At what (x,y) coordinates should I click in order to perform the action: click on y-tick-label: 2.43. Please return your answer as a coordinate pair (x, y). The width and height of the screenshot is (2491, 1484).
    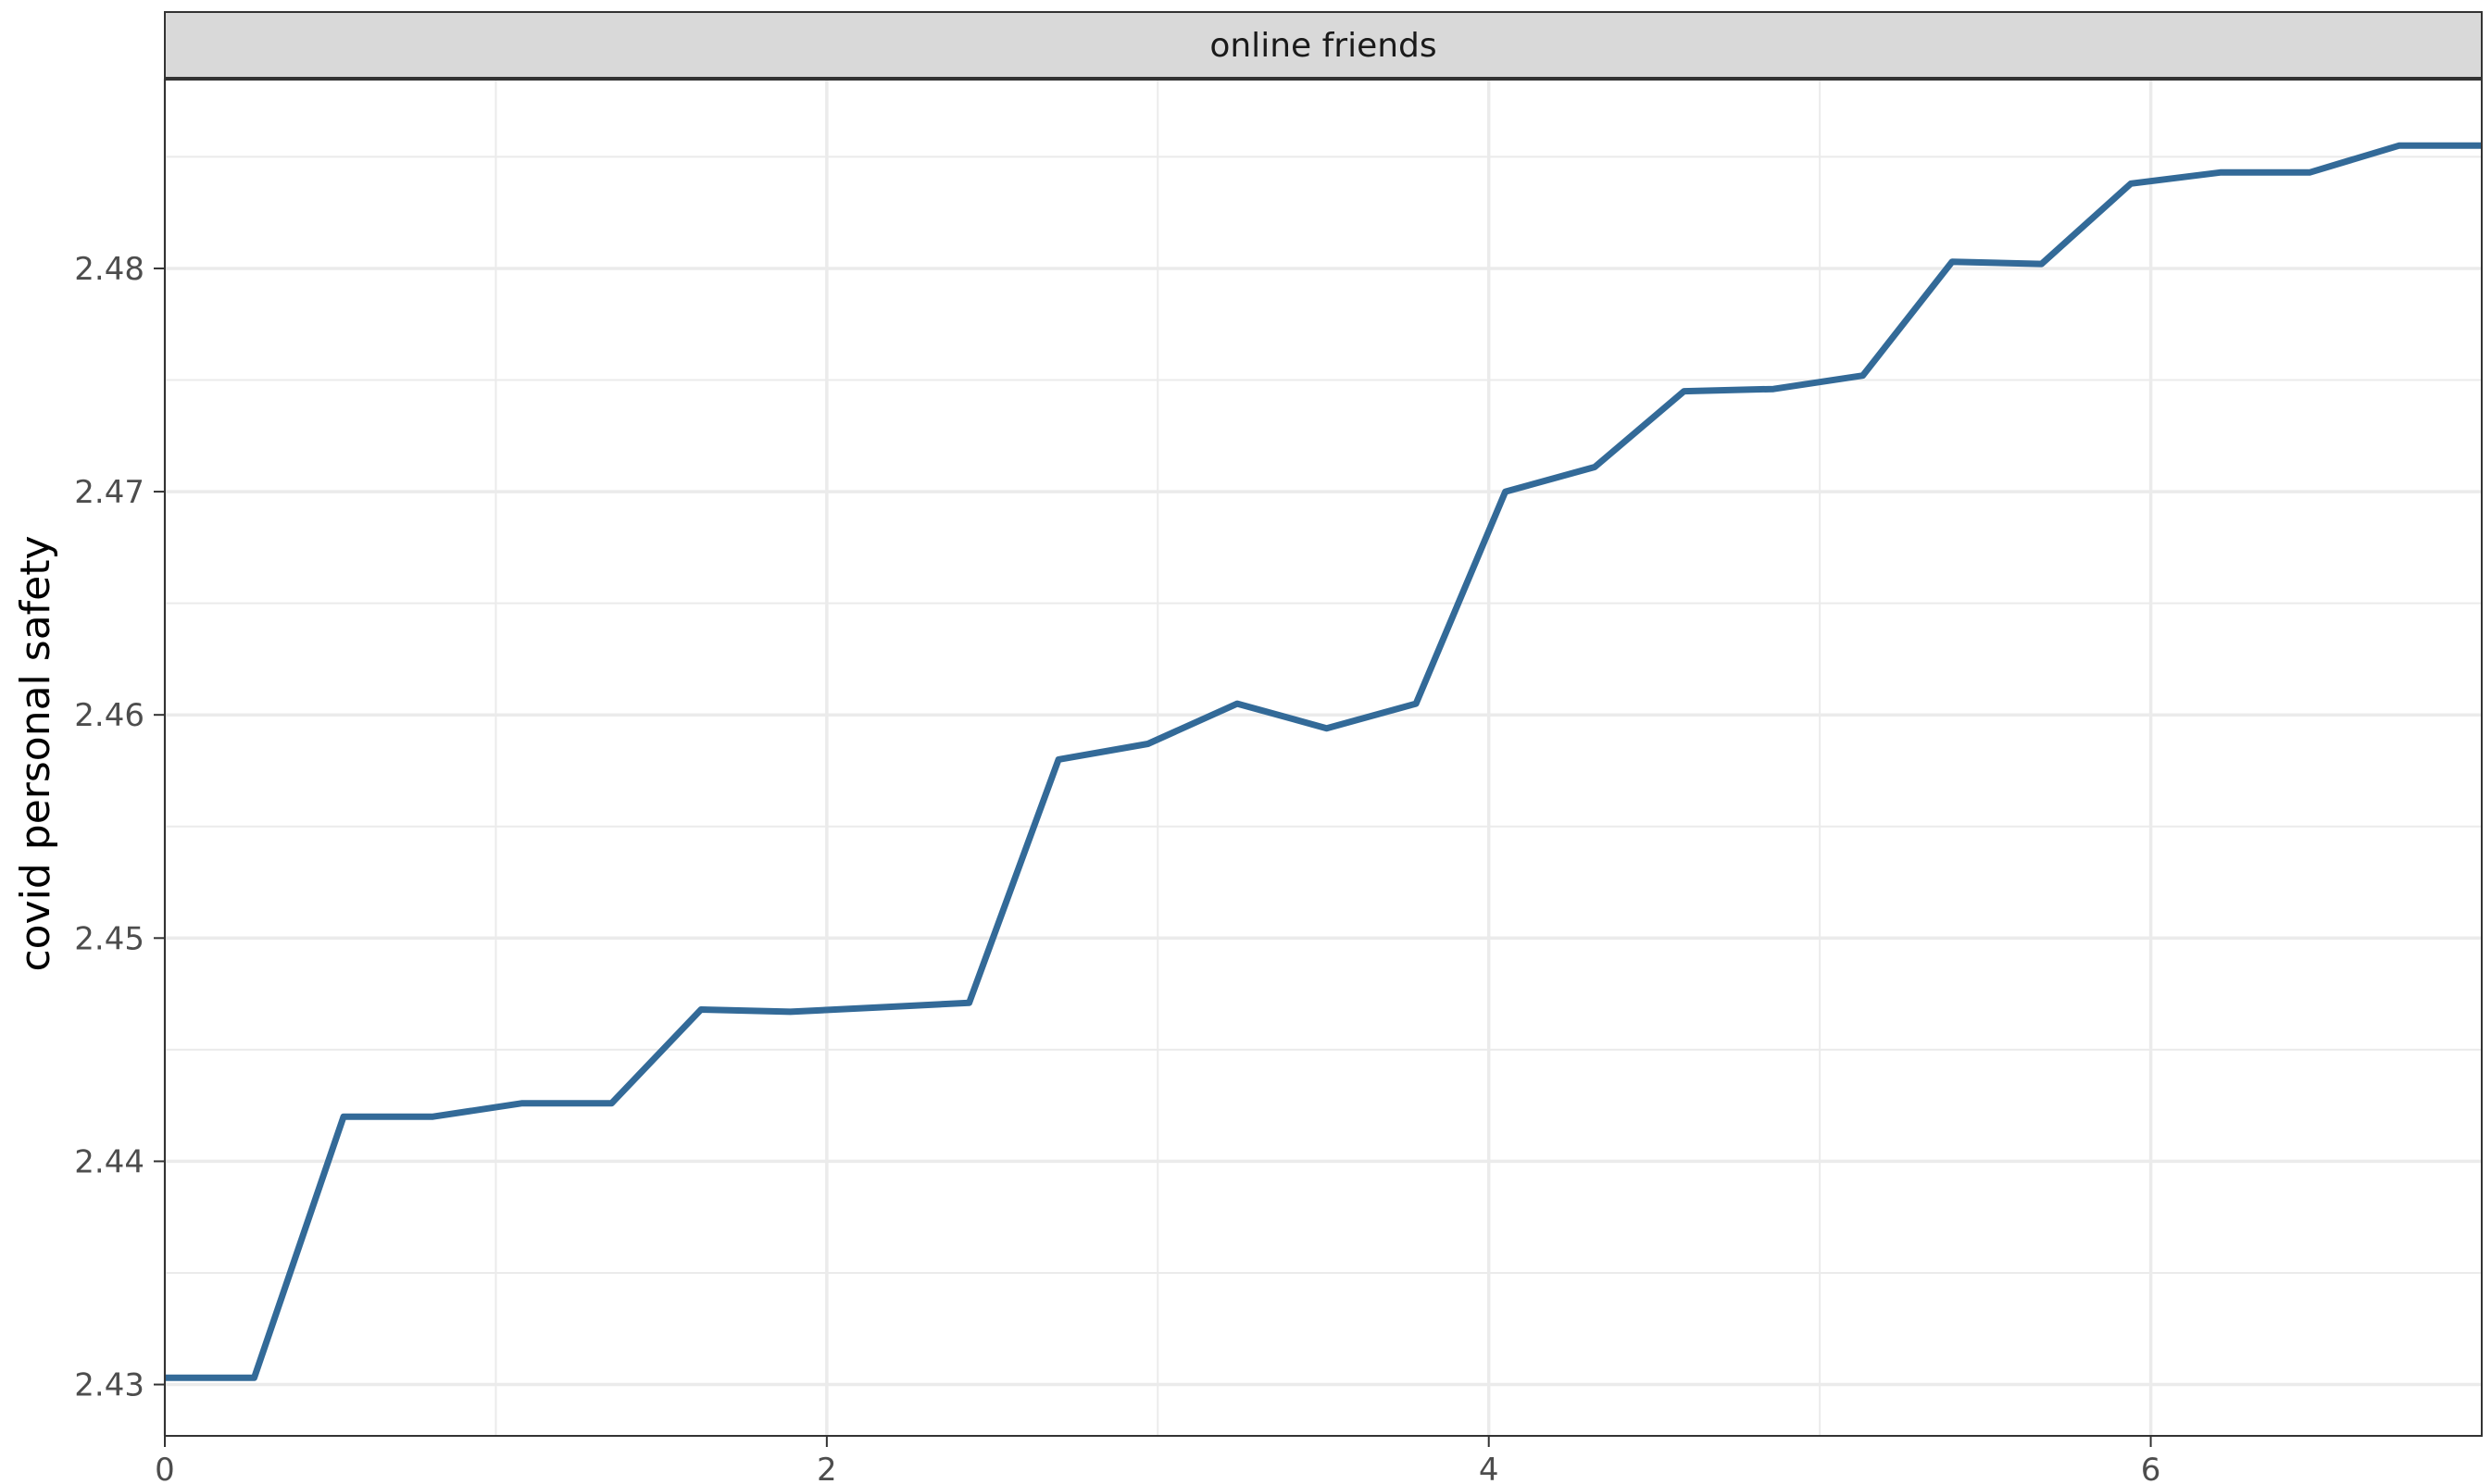
    Looking at the image, I should click on (109, 1386).